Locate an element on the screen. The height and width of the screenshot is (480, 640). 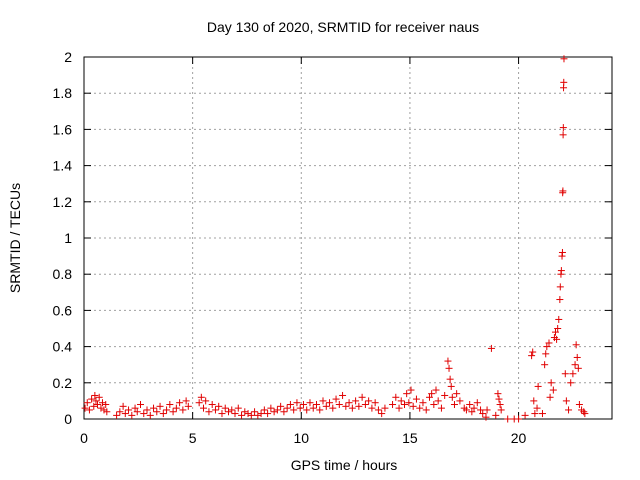
x-tick-label: 15 is located at coordinates (410, 438).